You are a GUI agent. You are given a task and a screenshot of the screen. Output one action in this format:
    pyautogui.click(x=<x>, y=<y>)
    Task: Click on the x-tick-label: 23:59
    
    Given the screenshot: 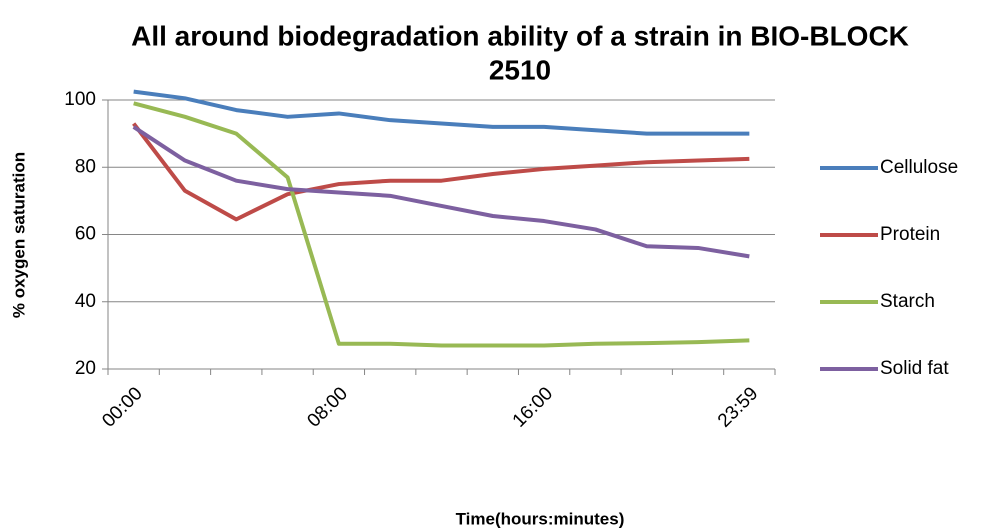 What is the action you would take?
    pyautogui.click(x=738, y=407)
    